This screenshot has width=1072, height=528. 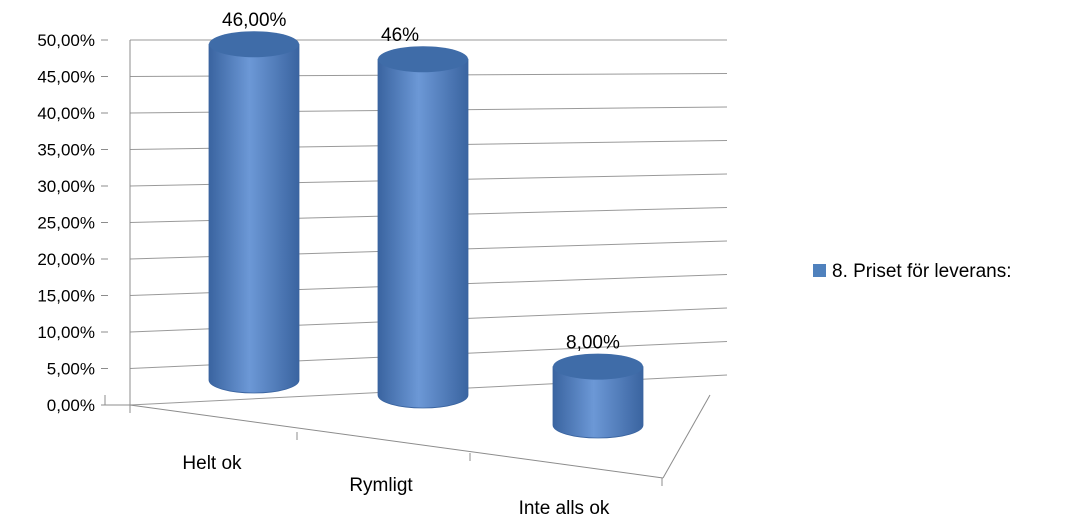 I want to click on category-labels: Helt ok Rymligt Inte alls ok, so click(x=395, y=486).